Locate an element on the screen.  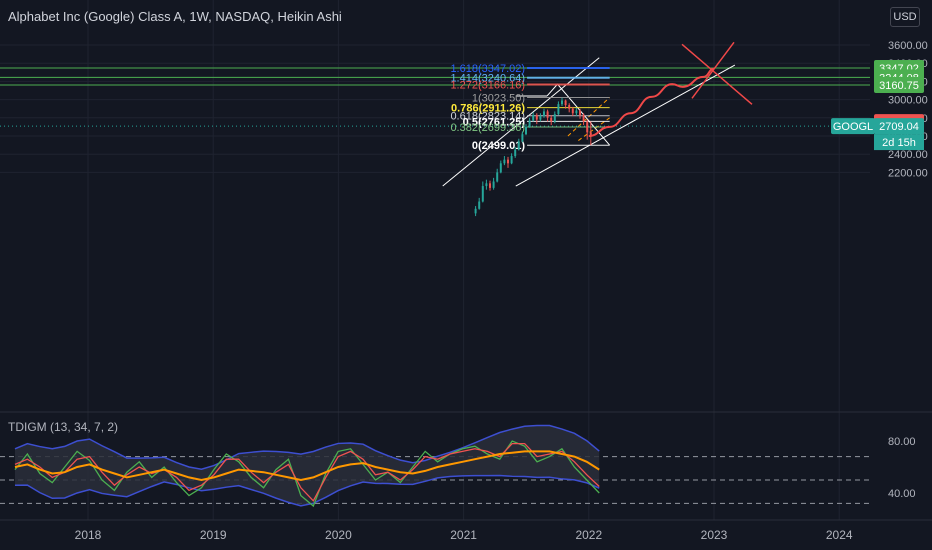
fib-level-label: 1.272(3166.16) is located at coordinates (487, 85).